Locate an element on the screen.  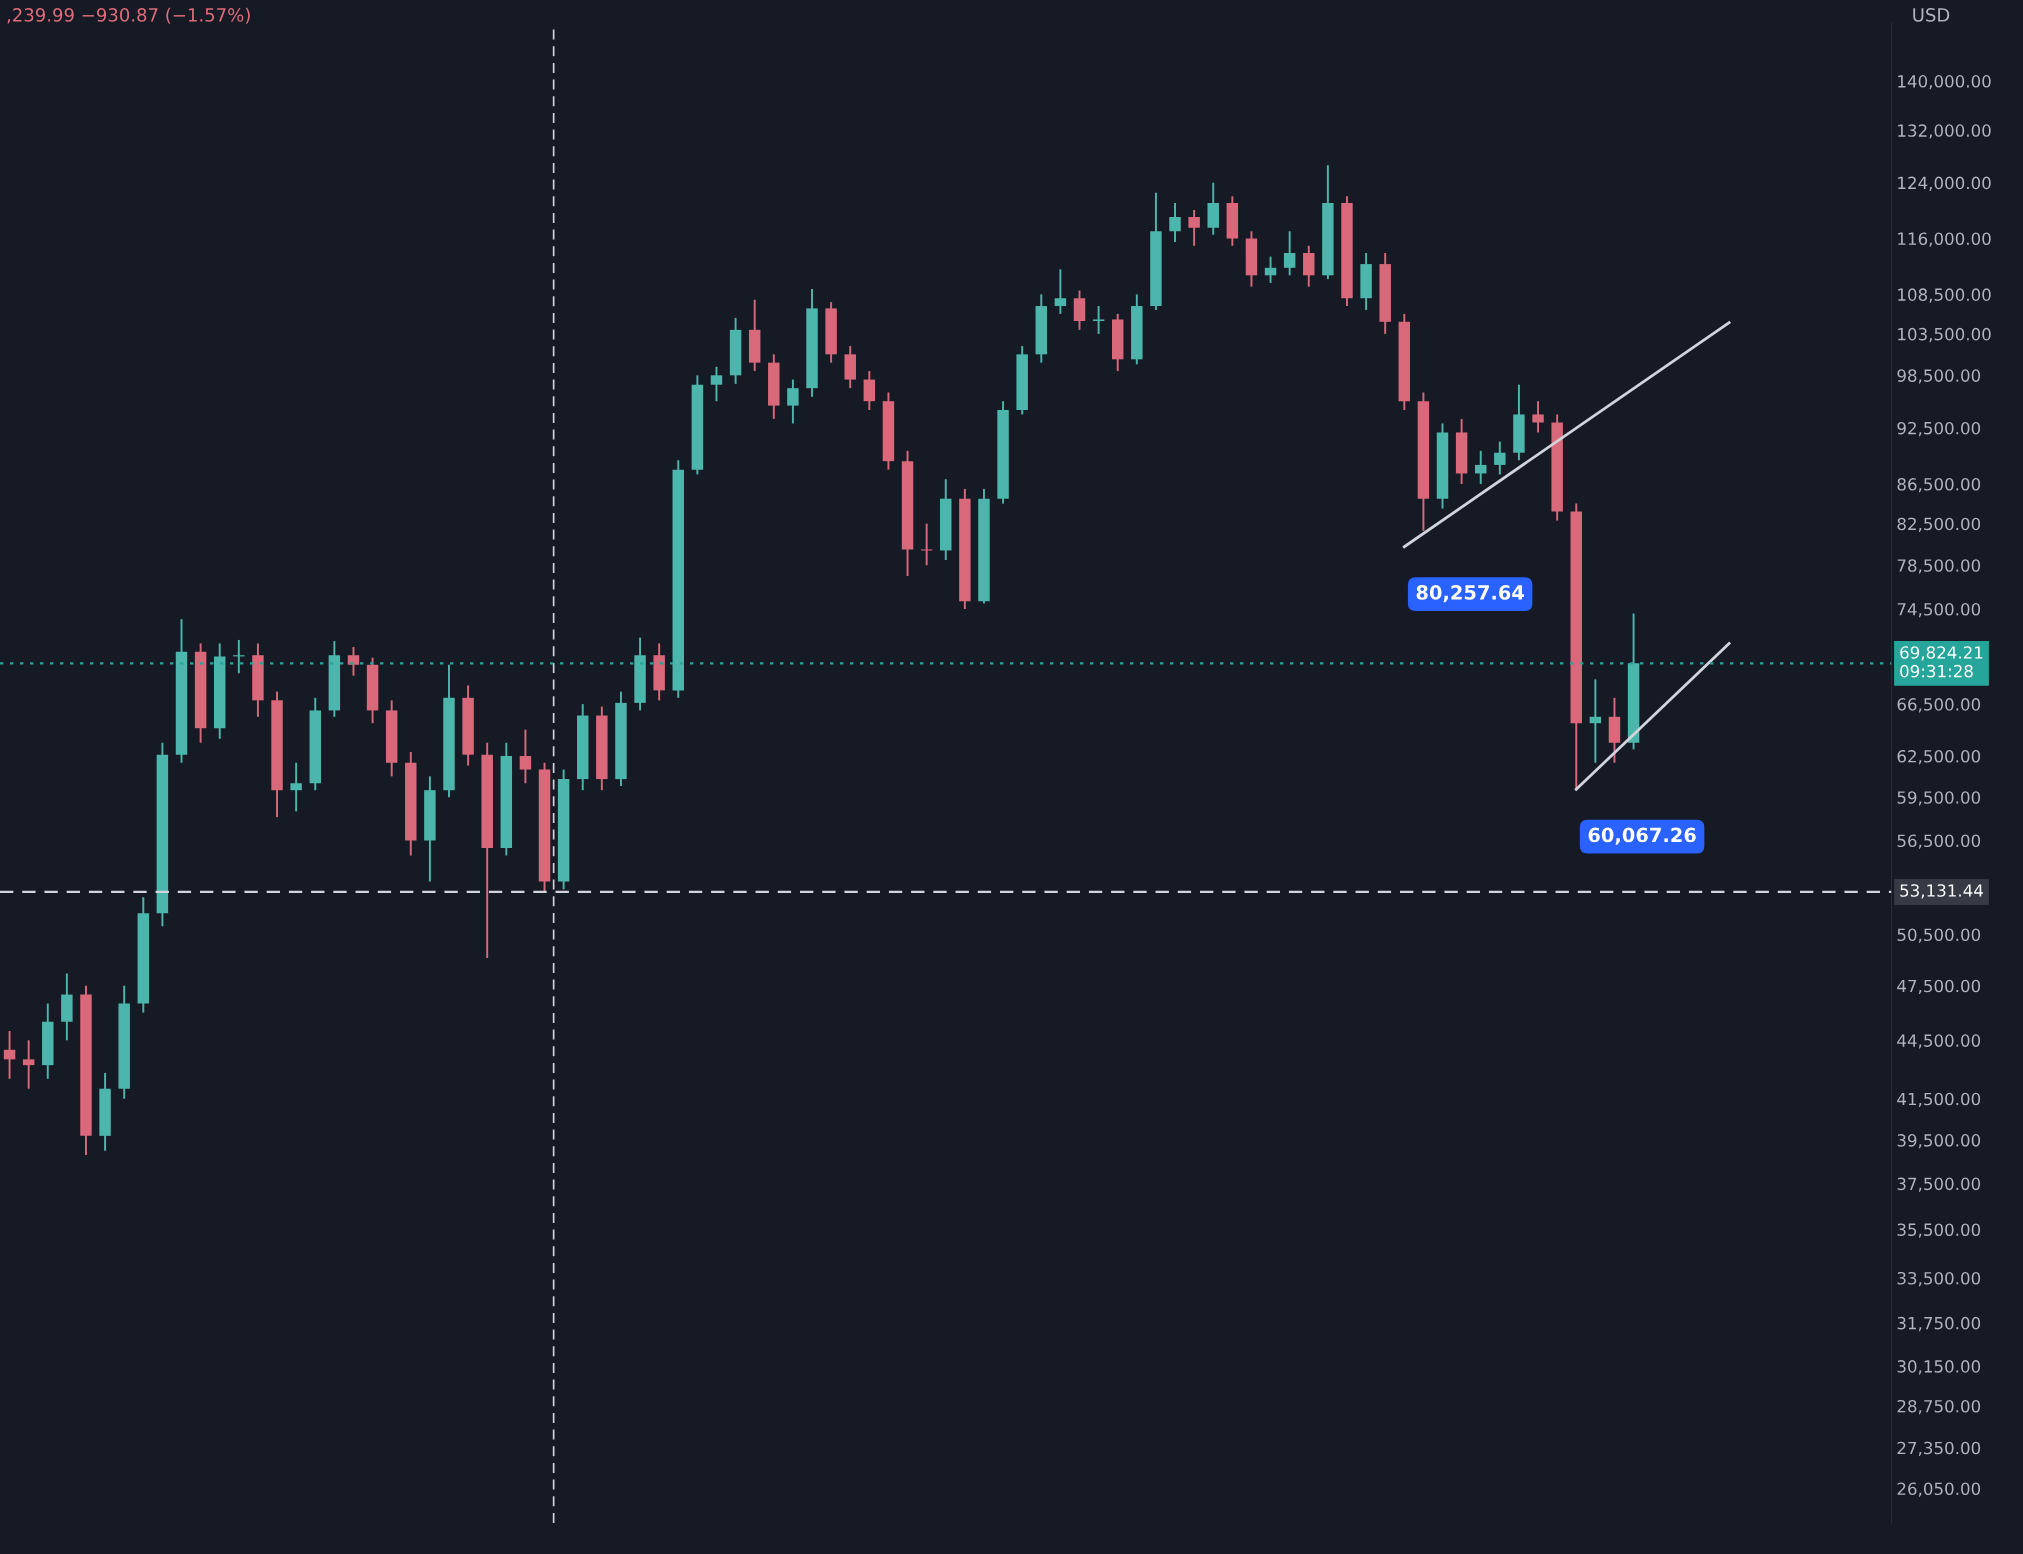
y-tick-label: 30,150.00 is located at coordinates (1939, 1367).